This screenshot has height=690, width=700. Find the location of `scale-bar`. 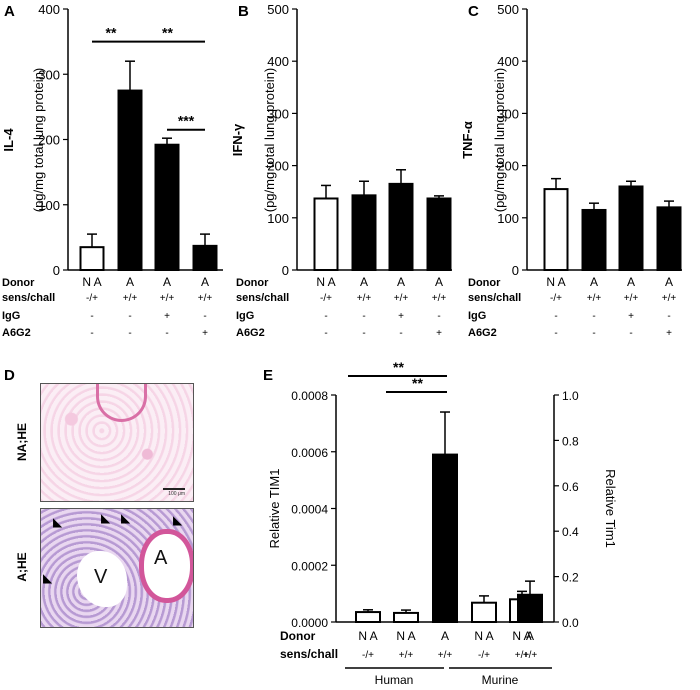

scale-bar is located at coordinates (174, 489).